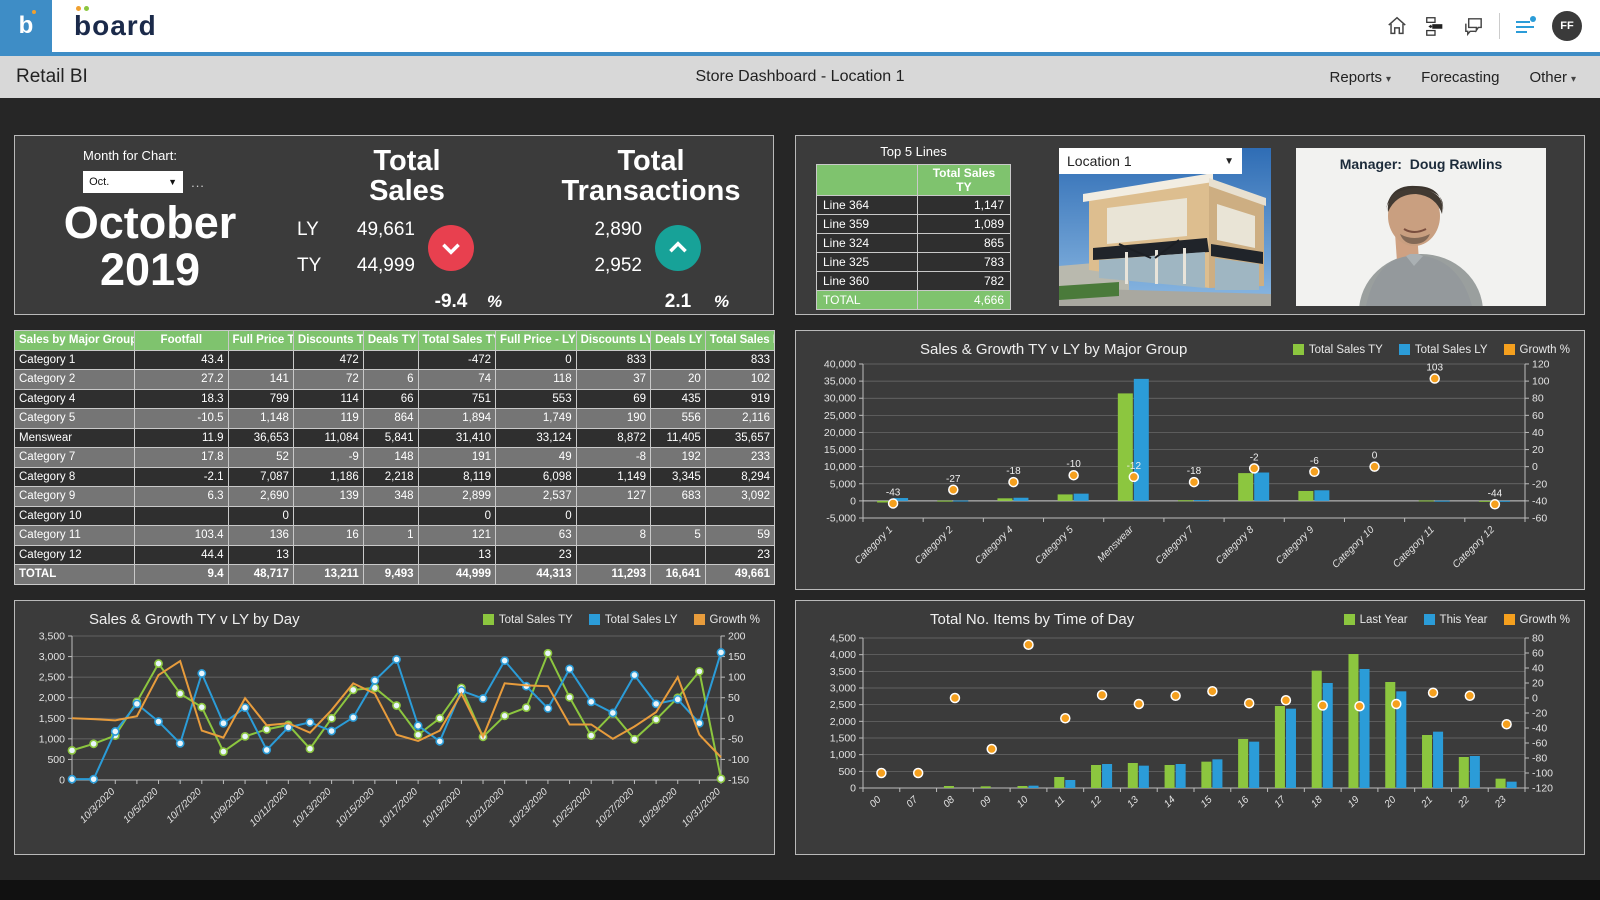  What do you see at coordinates (1421, 244) in the screenshot?
I see `manager-photo` at bounding box center [1421, 244].